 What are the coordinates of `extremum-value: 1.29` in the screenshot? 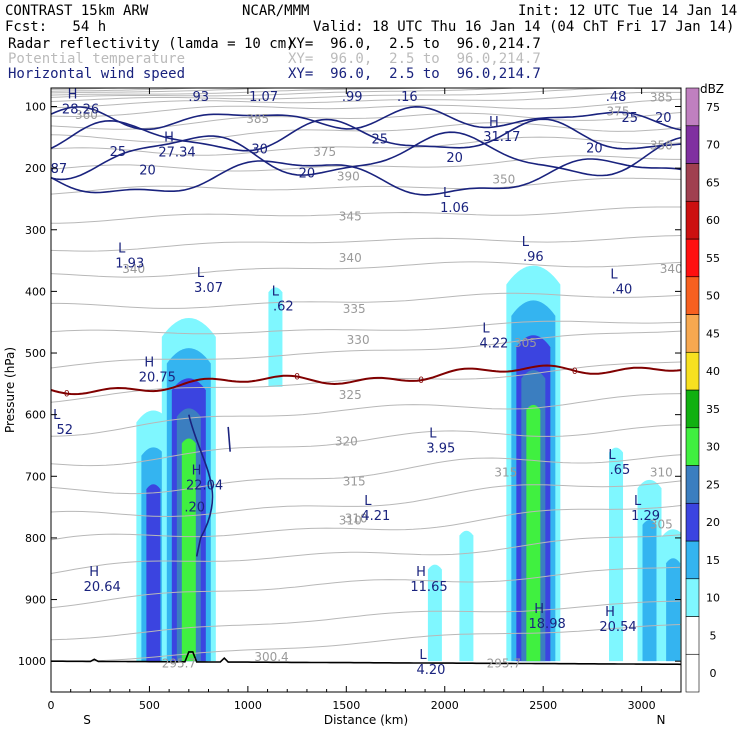 It's located at (645, 516).